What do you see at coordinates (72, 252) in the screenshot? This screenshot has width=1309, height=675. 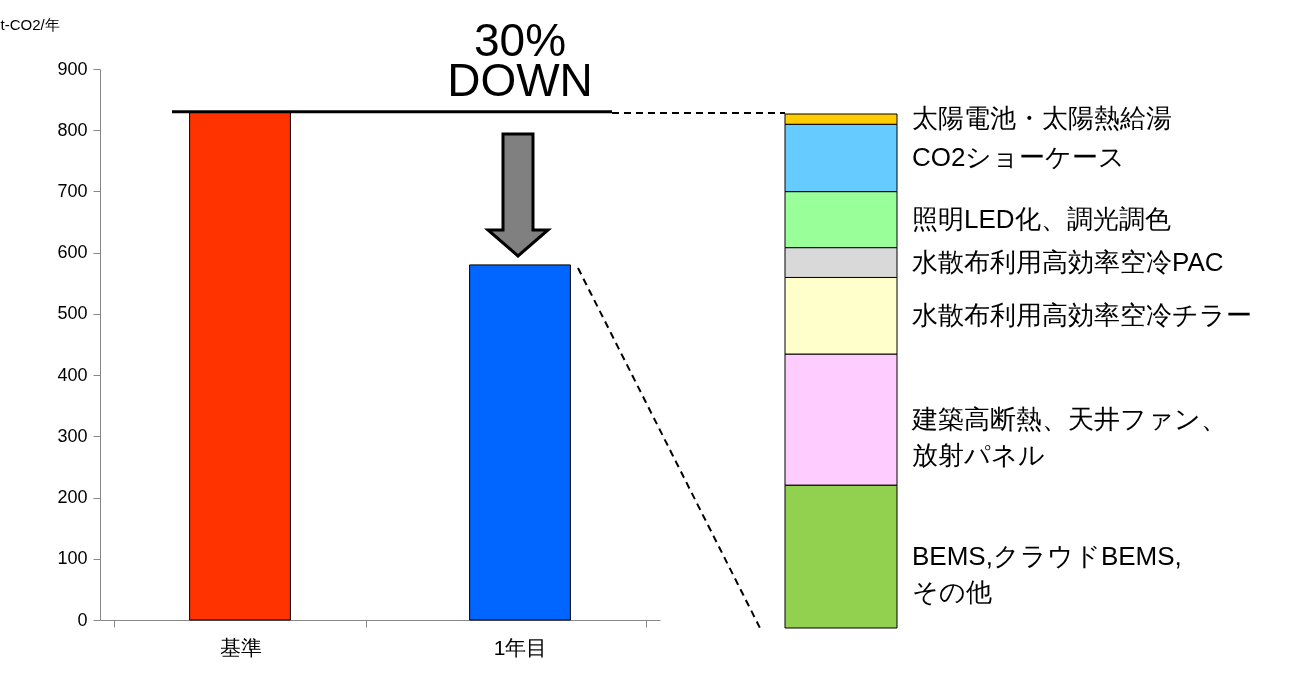 I see `y-tick-label: 600` at bounding box center [72, 252].